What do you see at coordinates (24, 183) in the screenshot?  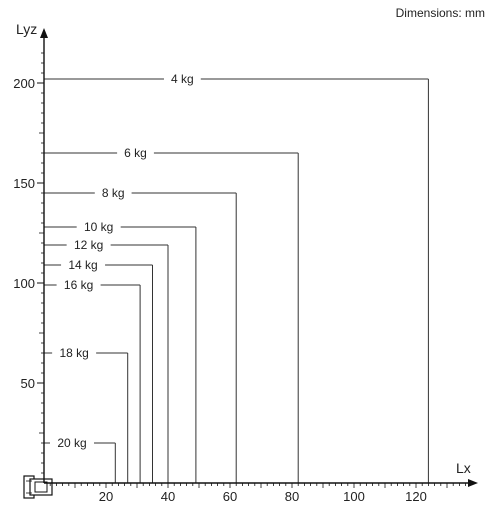 I see `y-tick-label: 150` at bounding box center [24, 183].